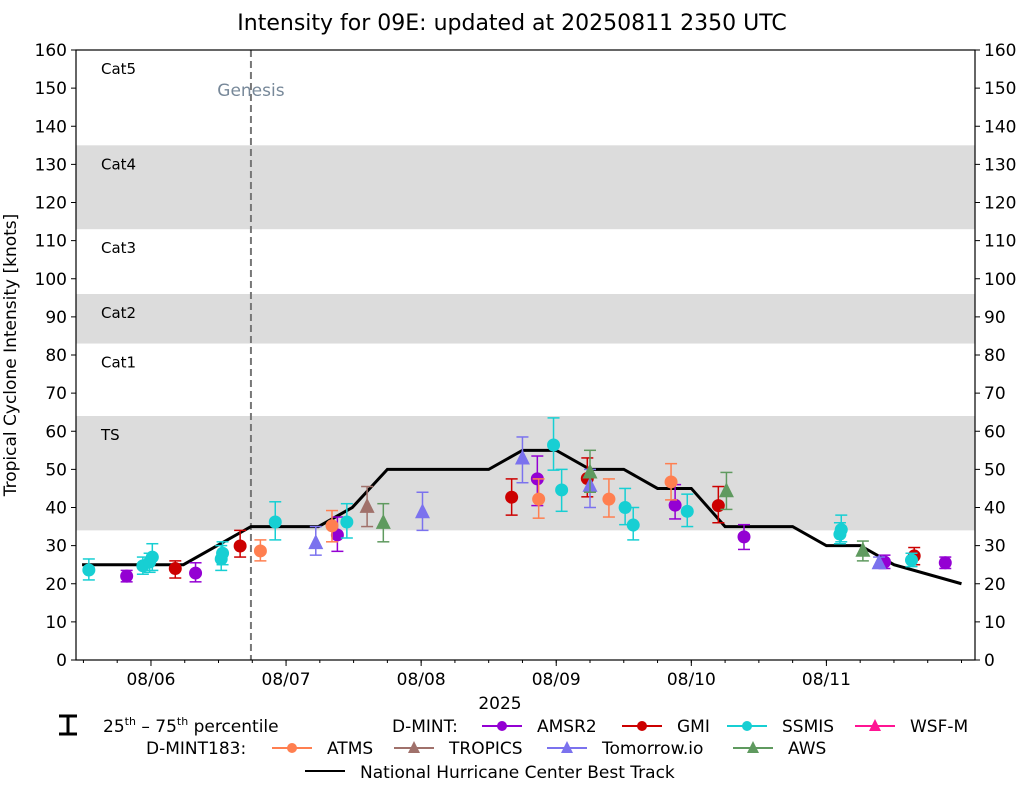 Image resolution: width=1025 pixels, height=785 pixels. I want to click on y-tick-label-left: 60, so click(56, 432).